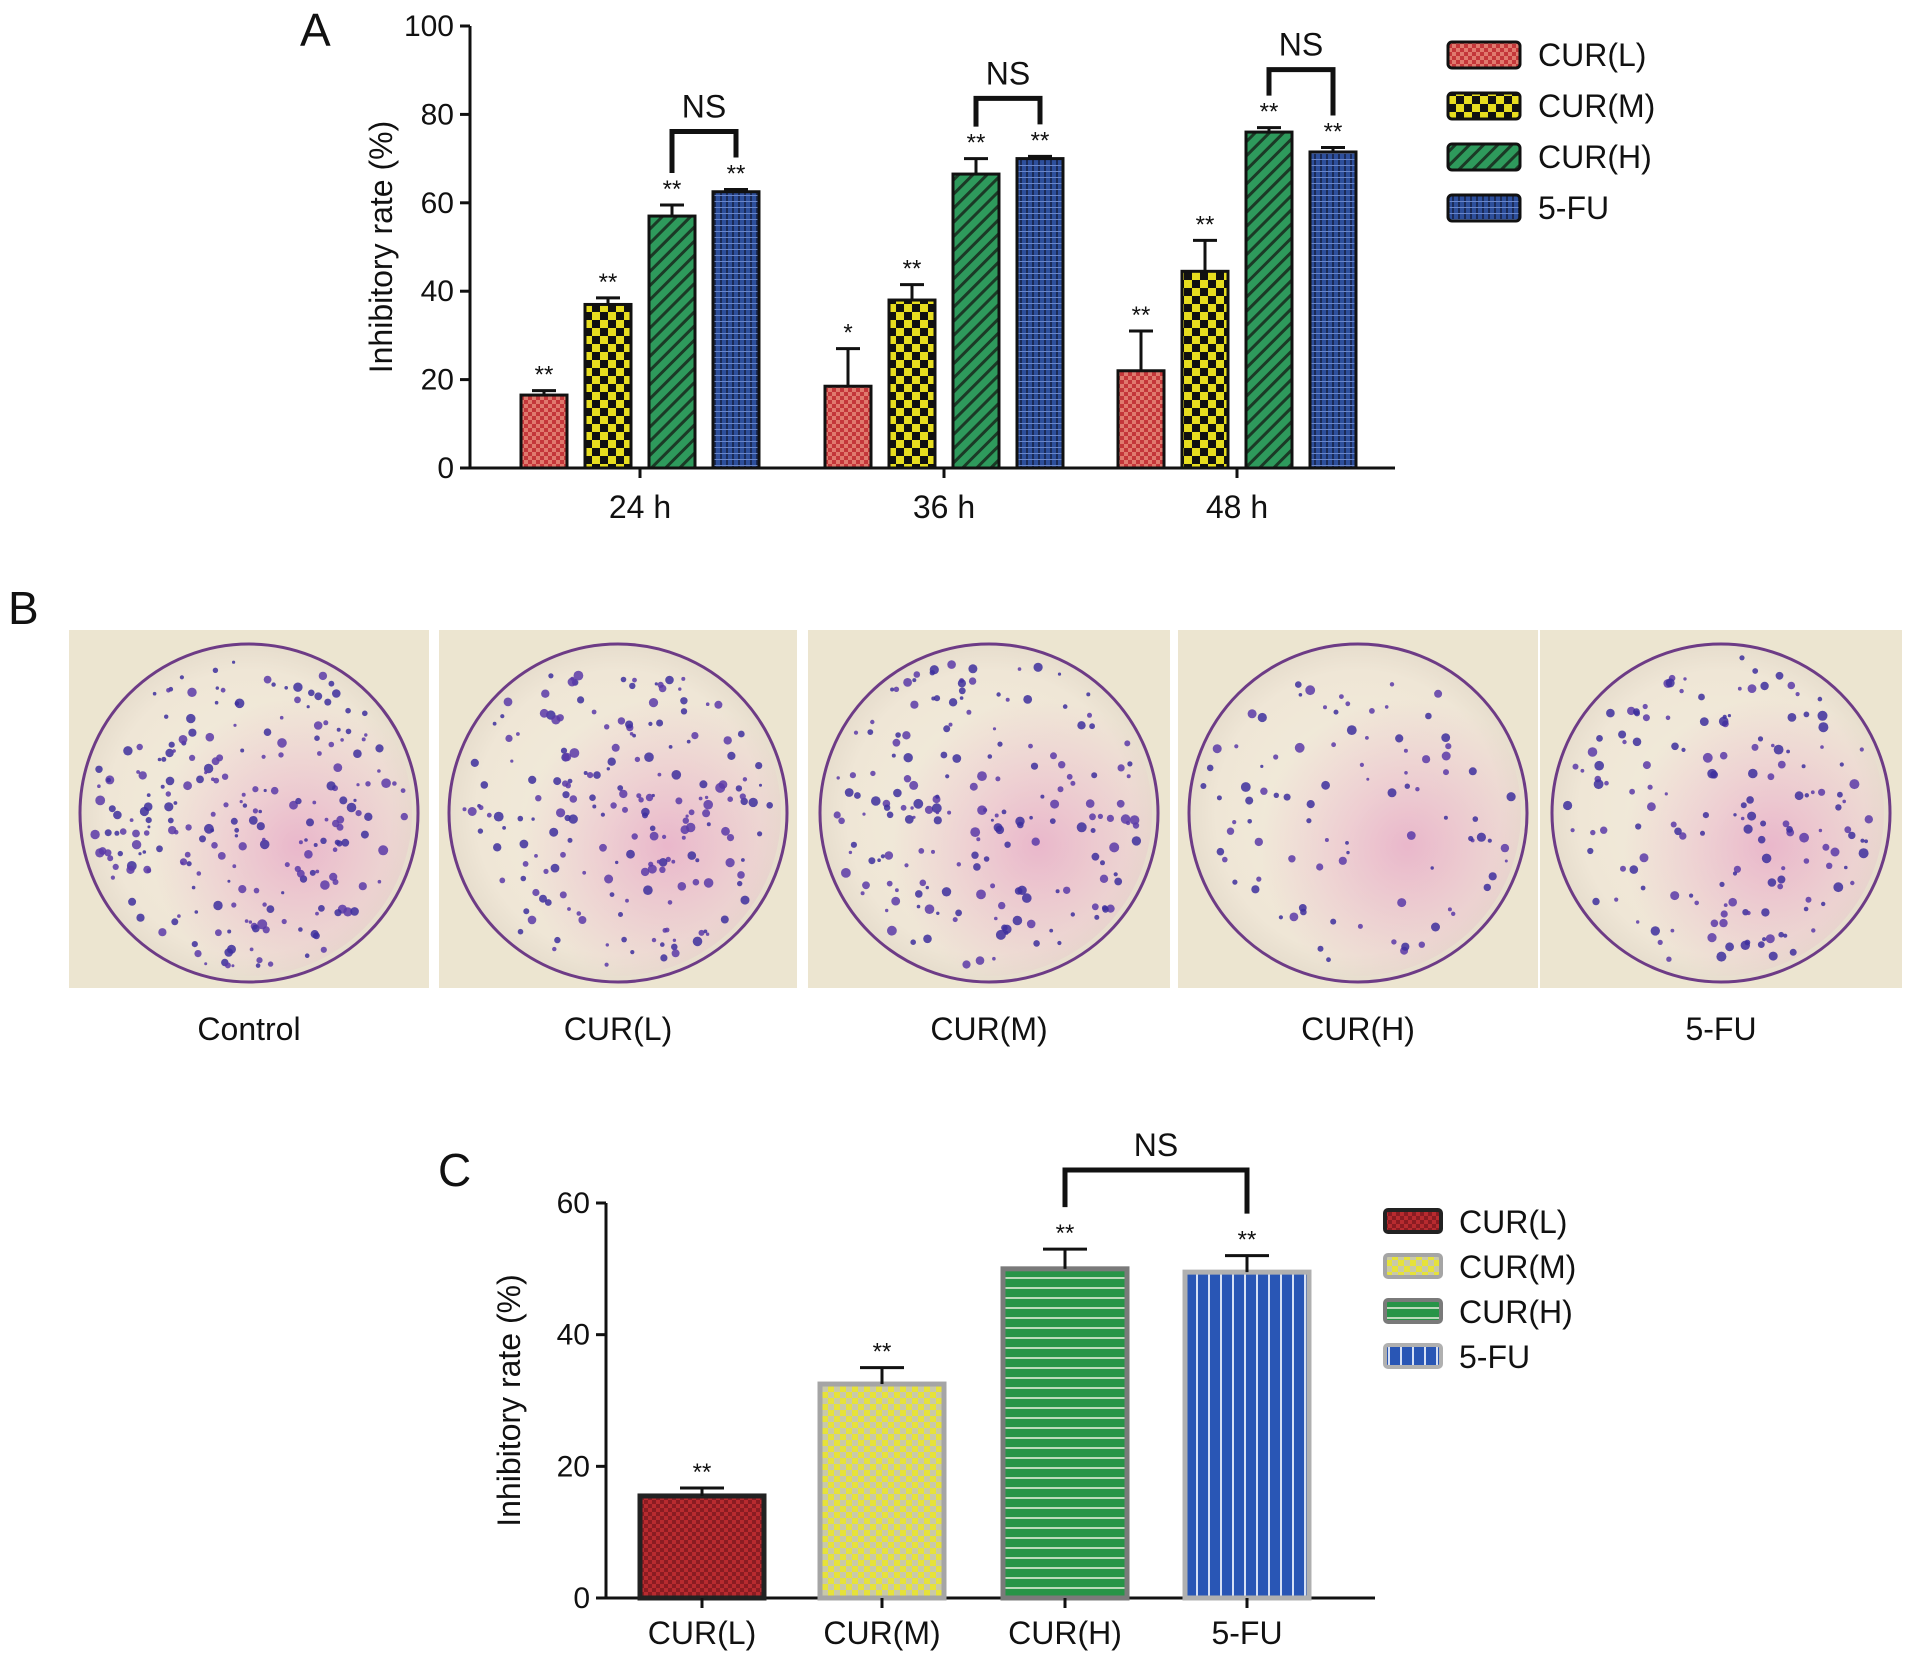 This screenshot has height=1664, width=1913. I want to click on legend-label: CUR(H), so click(1516, 1312).